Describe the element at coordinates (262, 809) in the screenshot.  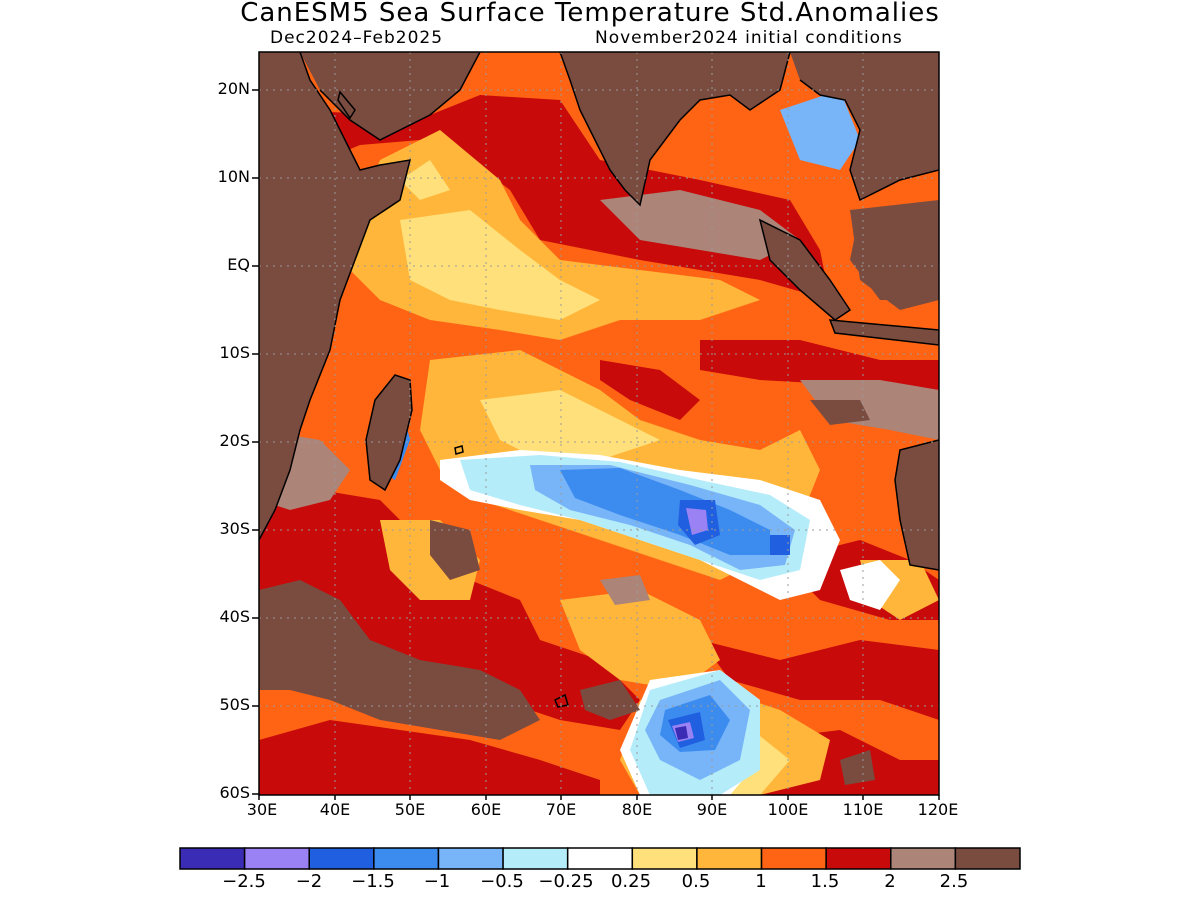
I see `lon-label-30e: 30E` at that location.